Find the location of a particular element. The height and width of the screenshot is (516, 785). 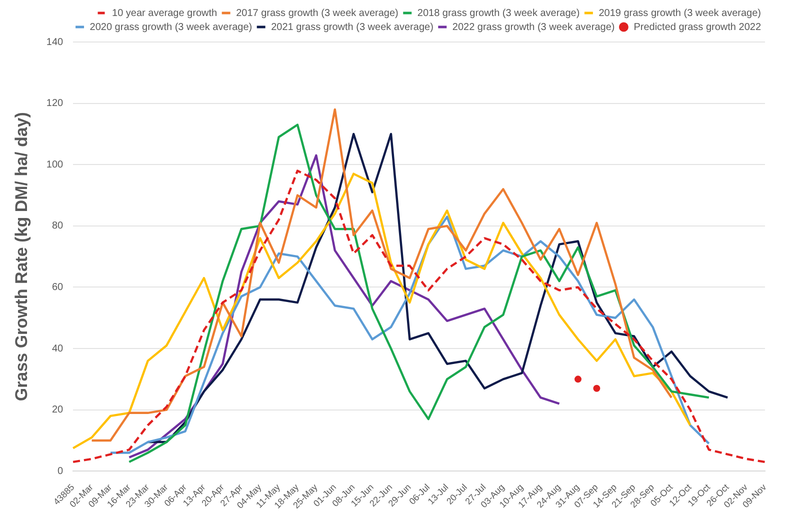

y-tick-label: 80 is located at coordinates (58, 226).